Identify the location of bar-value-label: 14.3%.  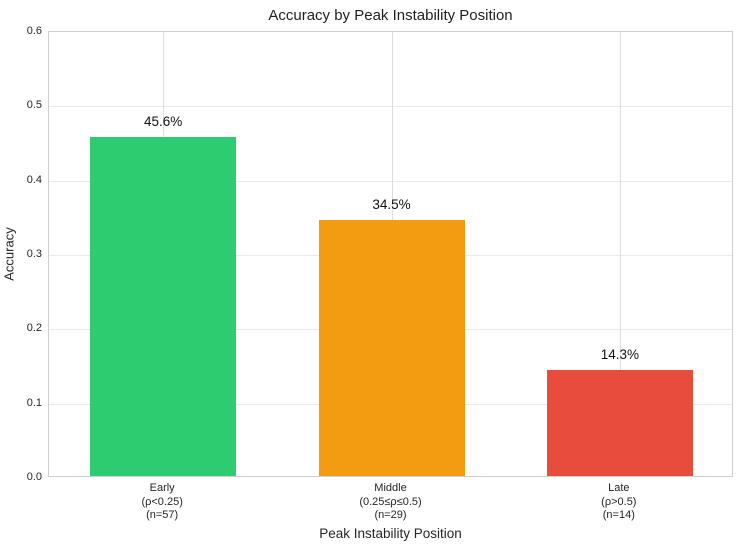
(619, 354).